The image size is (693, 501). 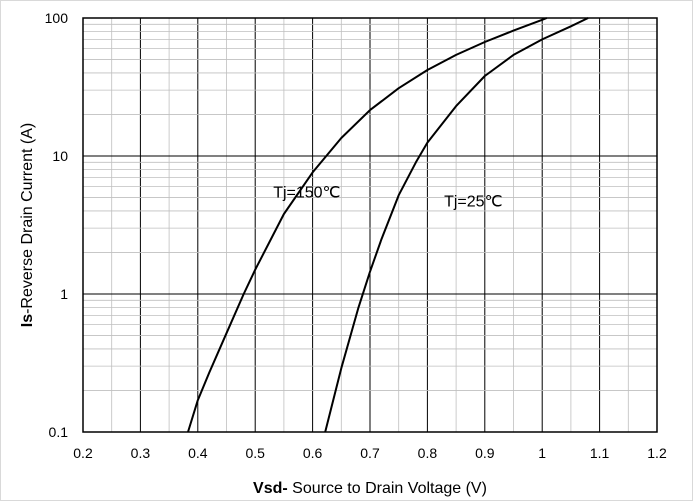 What do you see at coordinates (60, 156) in the screenshot?
I see `y-tick-label: 10` at bounding box center [60, 156].